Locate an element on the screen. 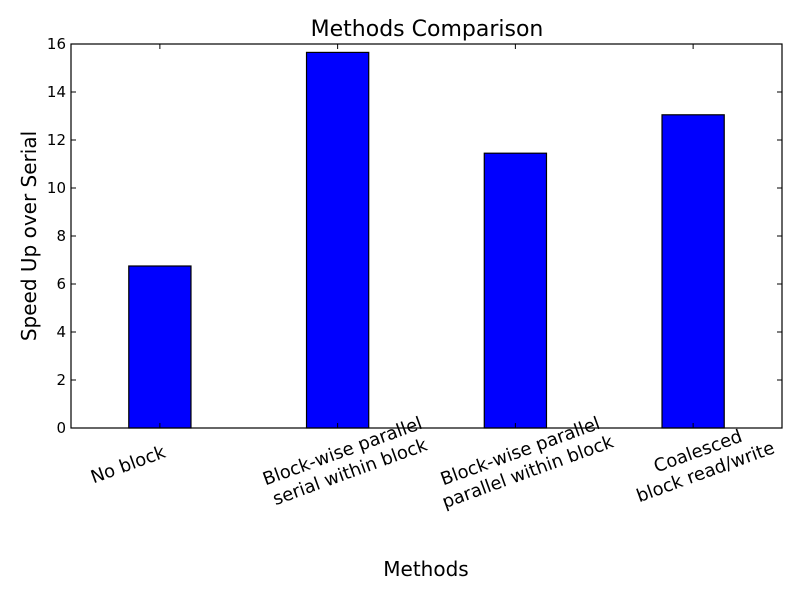 The image size is (800, 600). x-category-label-0: No block is located at coordinates (128, 465).